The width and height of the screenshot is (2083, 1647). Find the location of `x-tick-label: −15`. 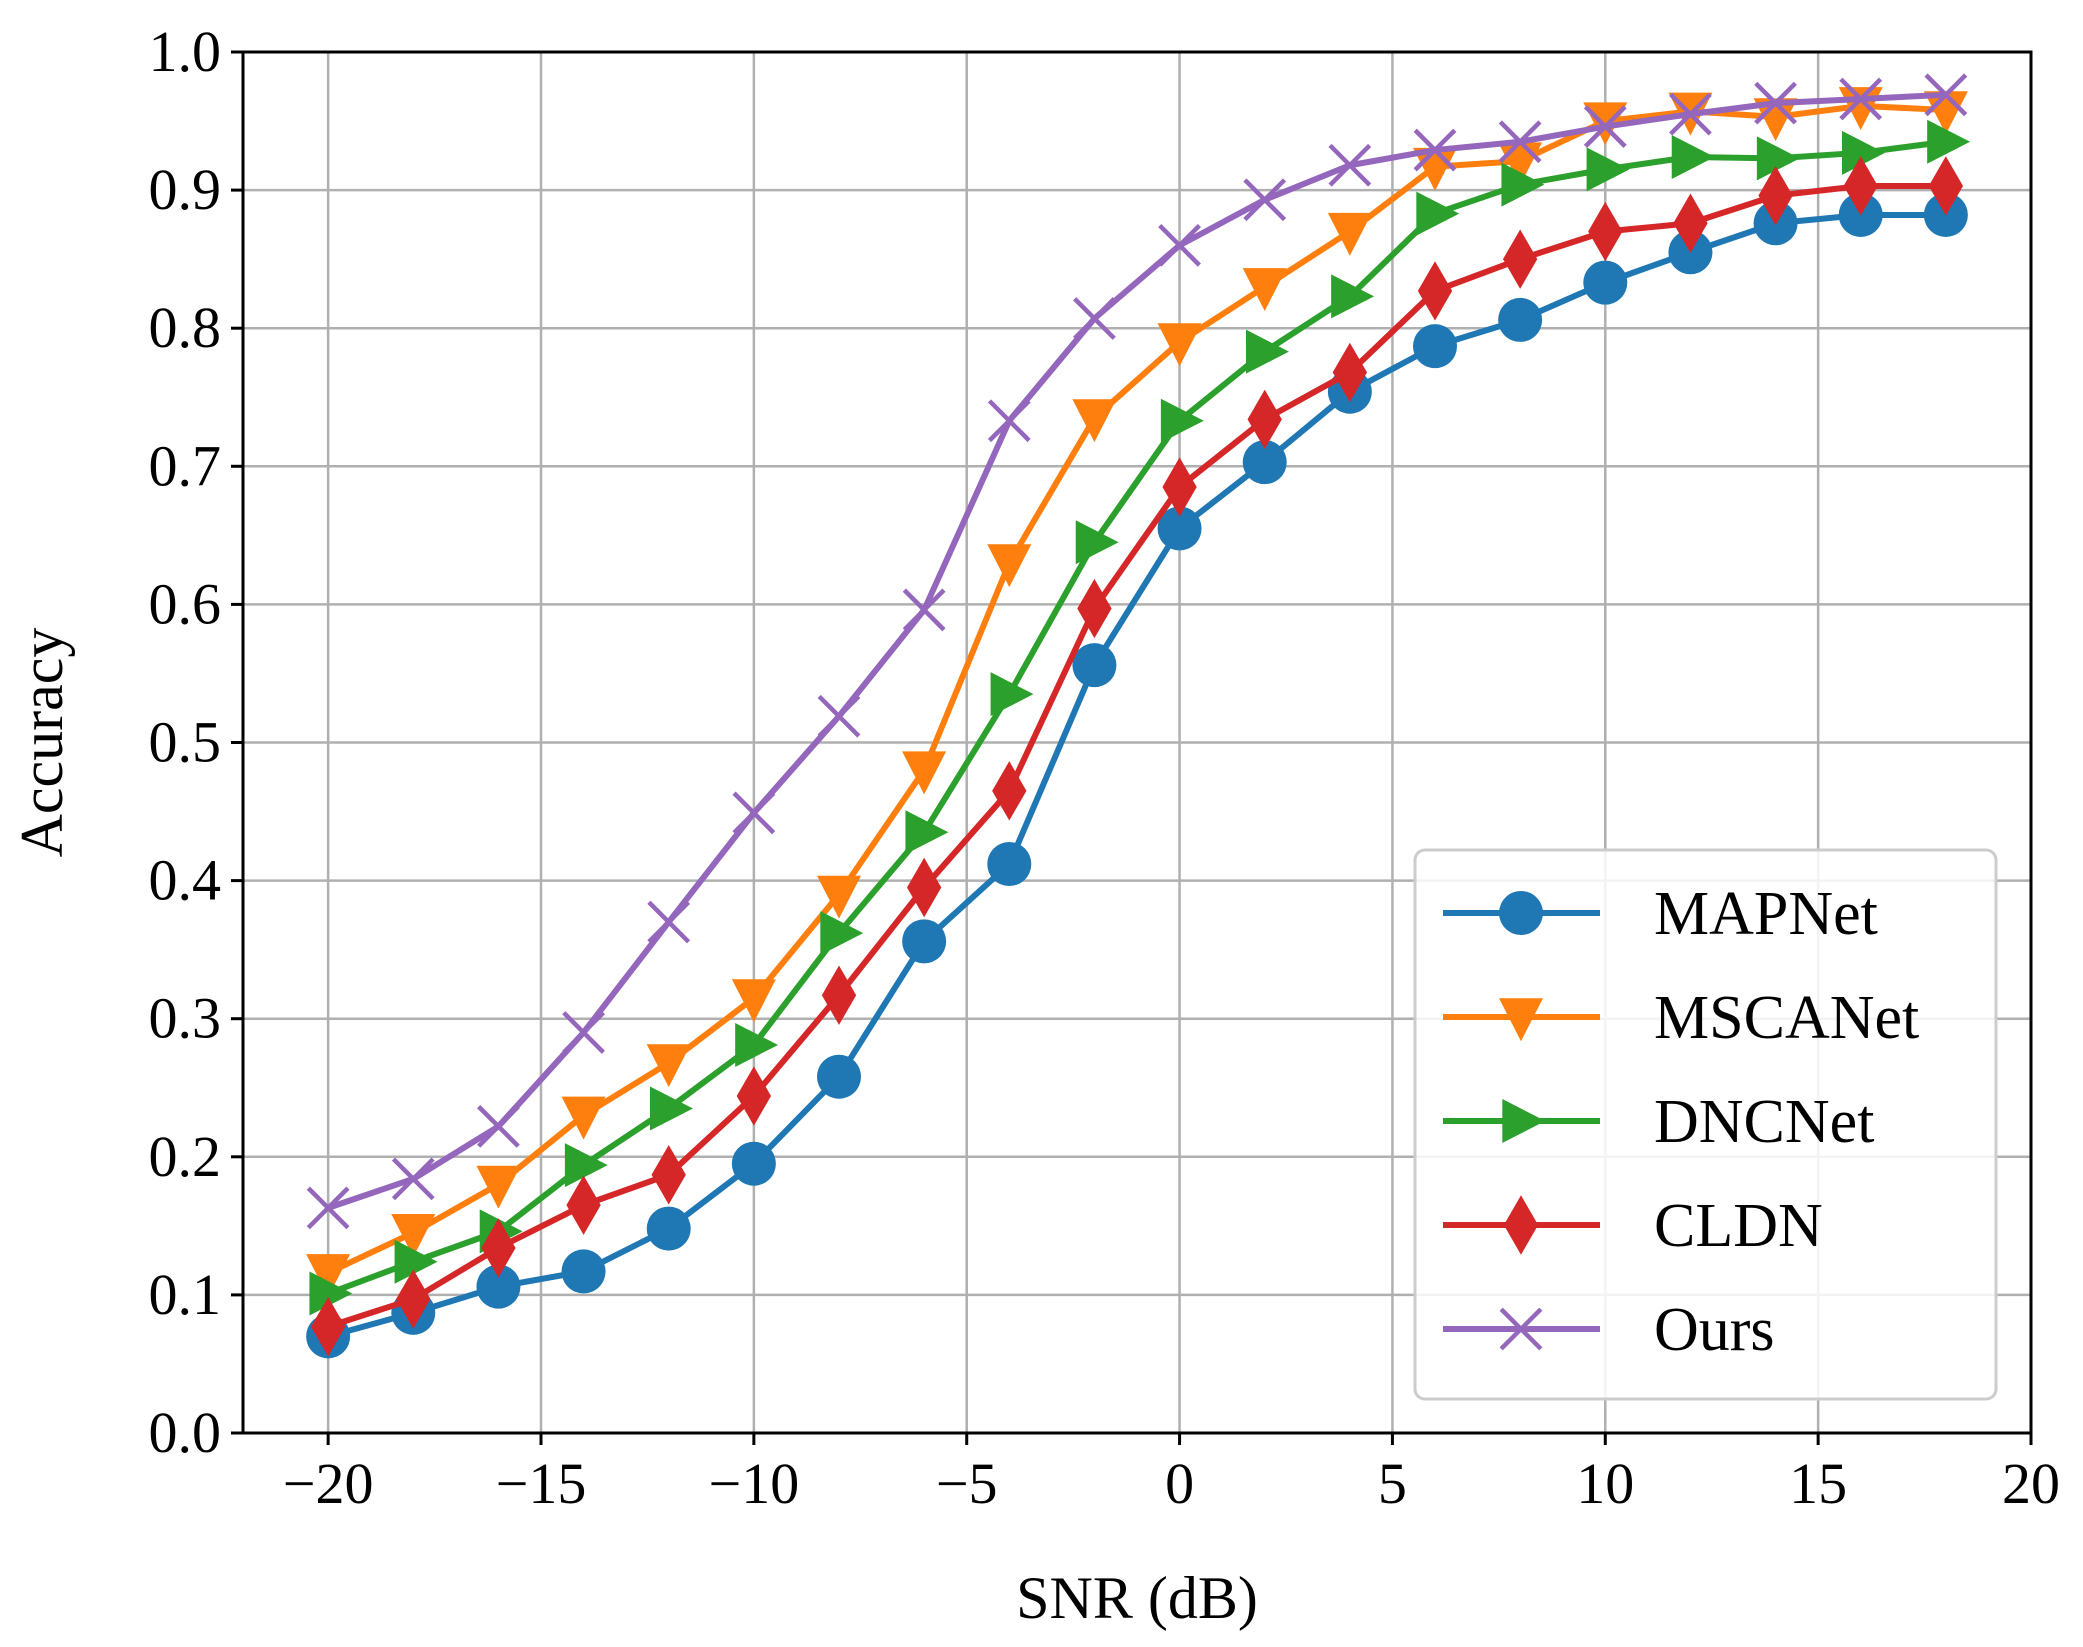

x-tick-label: −15 is located at coordinates (541, 1483).